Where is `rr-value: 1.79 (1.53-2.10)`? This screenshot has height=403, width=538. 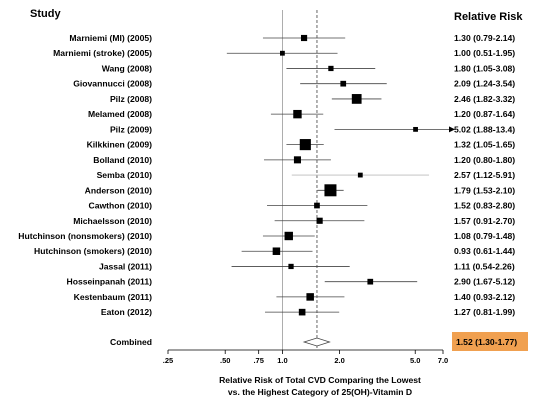
rr-value: 1.79 (1.53-2.10) is located at coordinates (484, 190).